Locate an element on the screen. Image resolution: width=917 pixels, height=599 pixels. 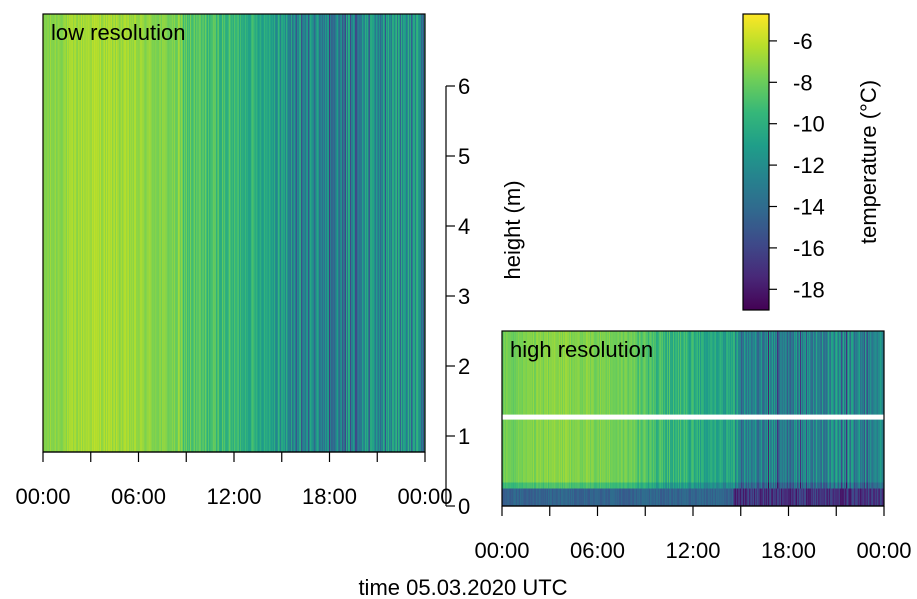
height-tick-label: 1 is located at coordinates (464, 436).